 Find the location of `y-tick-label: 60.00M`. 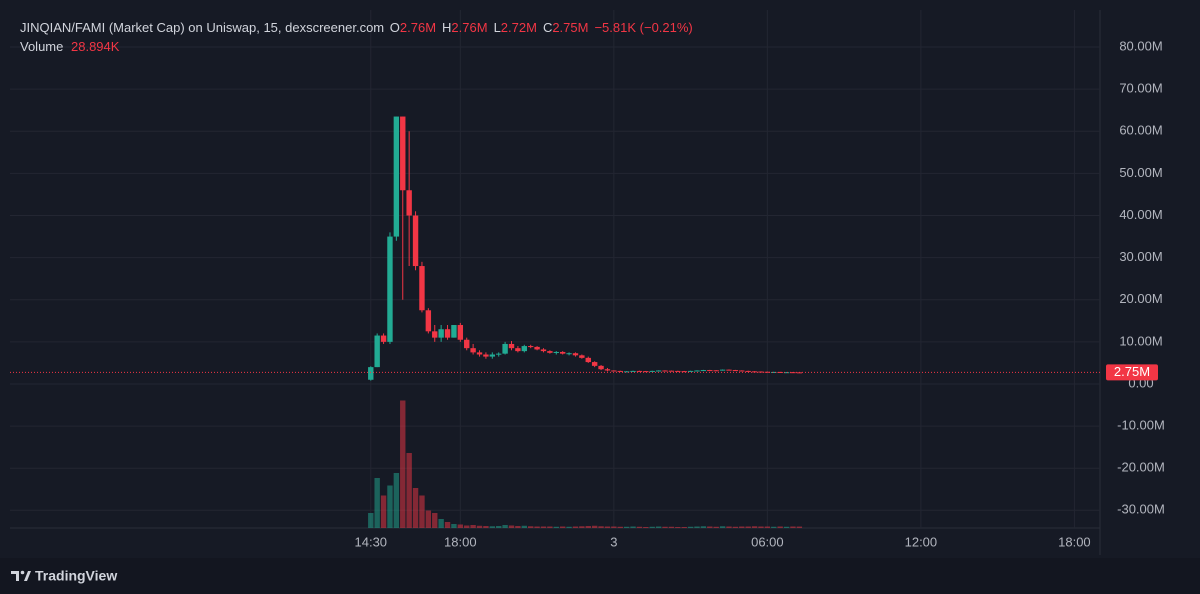

y-tick-label: 60.00M is located at coordinates (1140, 130).